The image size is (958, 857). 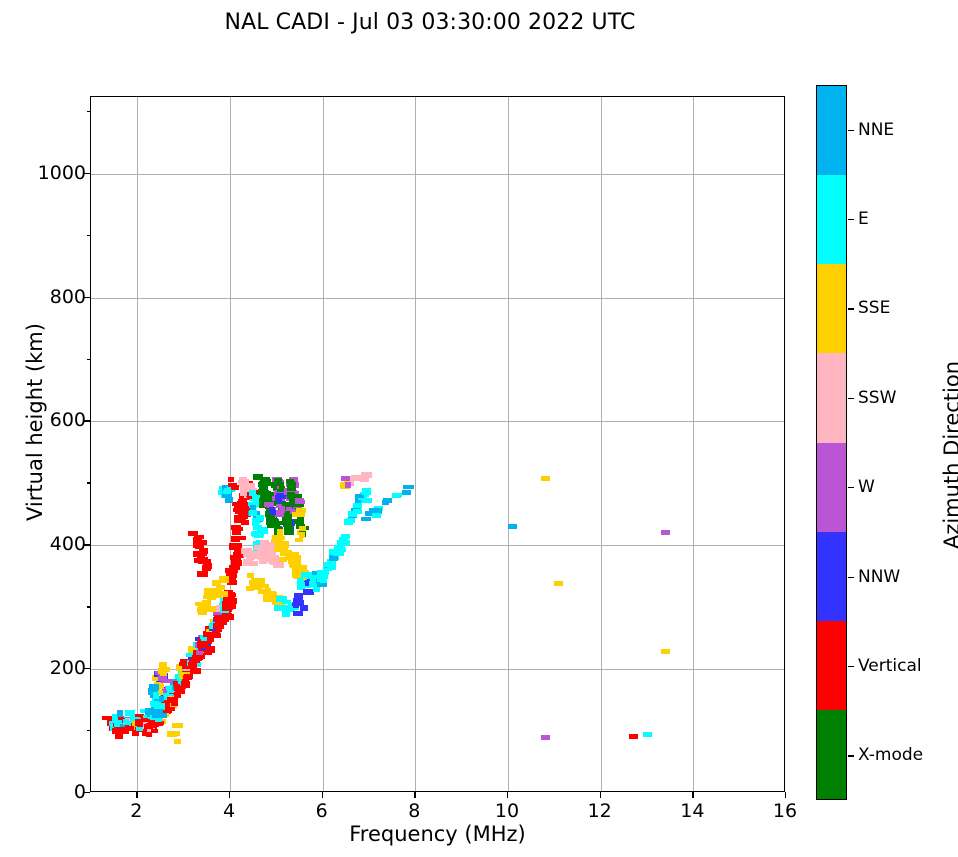 What do you see at coordinates (430, 22) in the screenshot?
I see `page-title: NAL CADI - Jul 03 03:30:00 2022 UTC` at bounding box center [430, 22].